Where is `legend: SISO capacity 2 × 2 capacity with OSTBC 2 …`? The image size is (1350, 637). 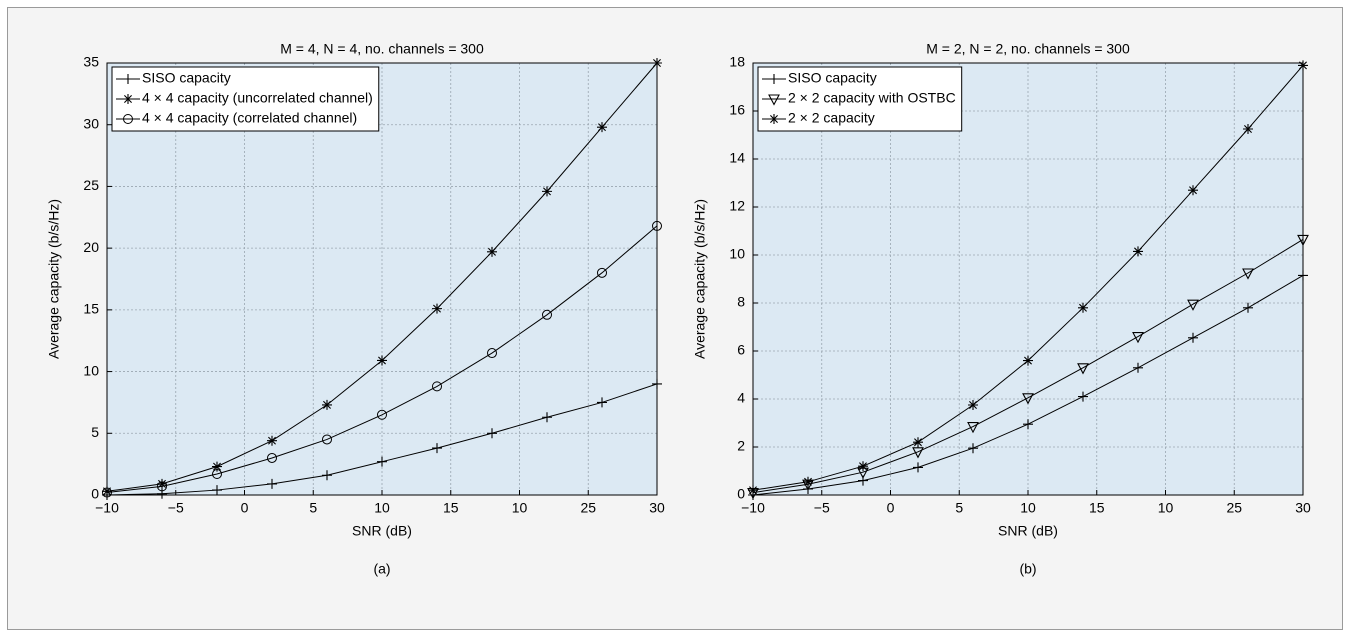
legend: SISO capacity 2 × 2 capacity with OSTBC 2 … is located at coordinates (860, 99).